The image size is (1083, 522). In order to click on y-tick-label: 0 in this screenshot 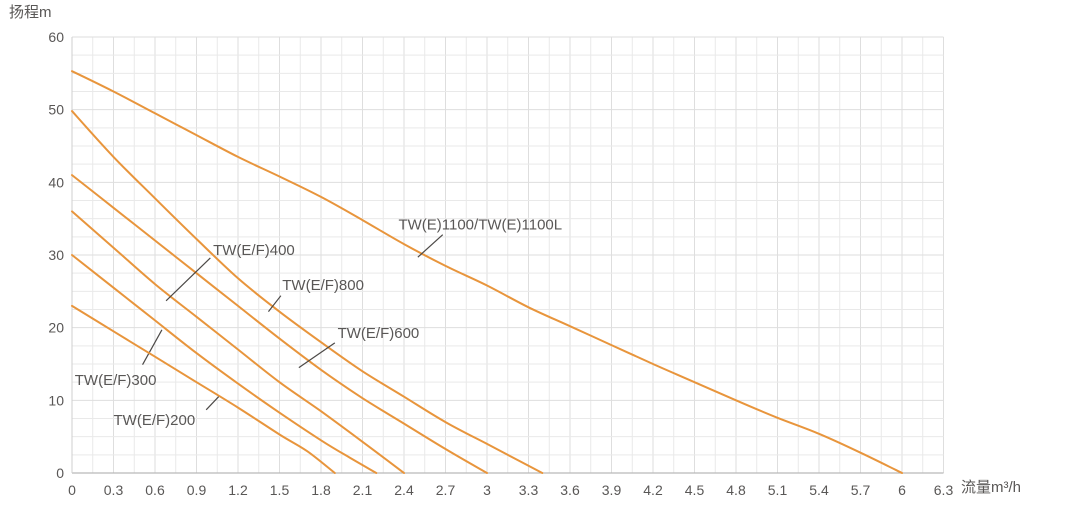, I will do `click(60, 473)`.